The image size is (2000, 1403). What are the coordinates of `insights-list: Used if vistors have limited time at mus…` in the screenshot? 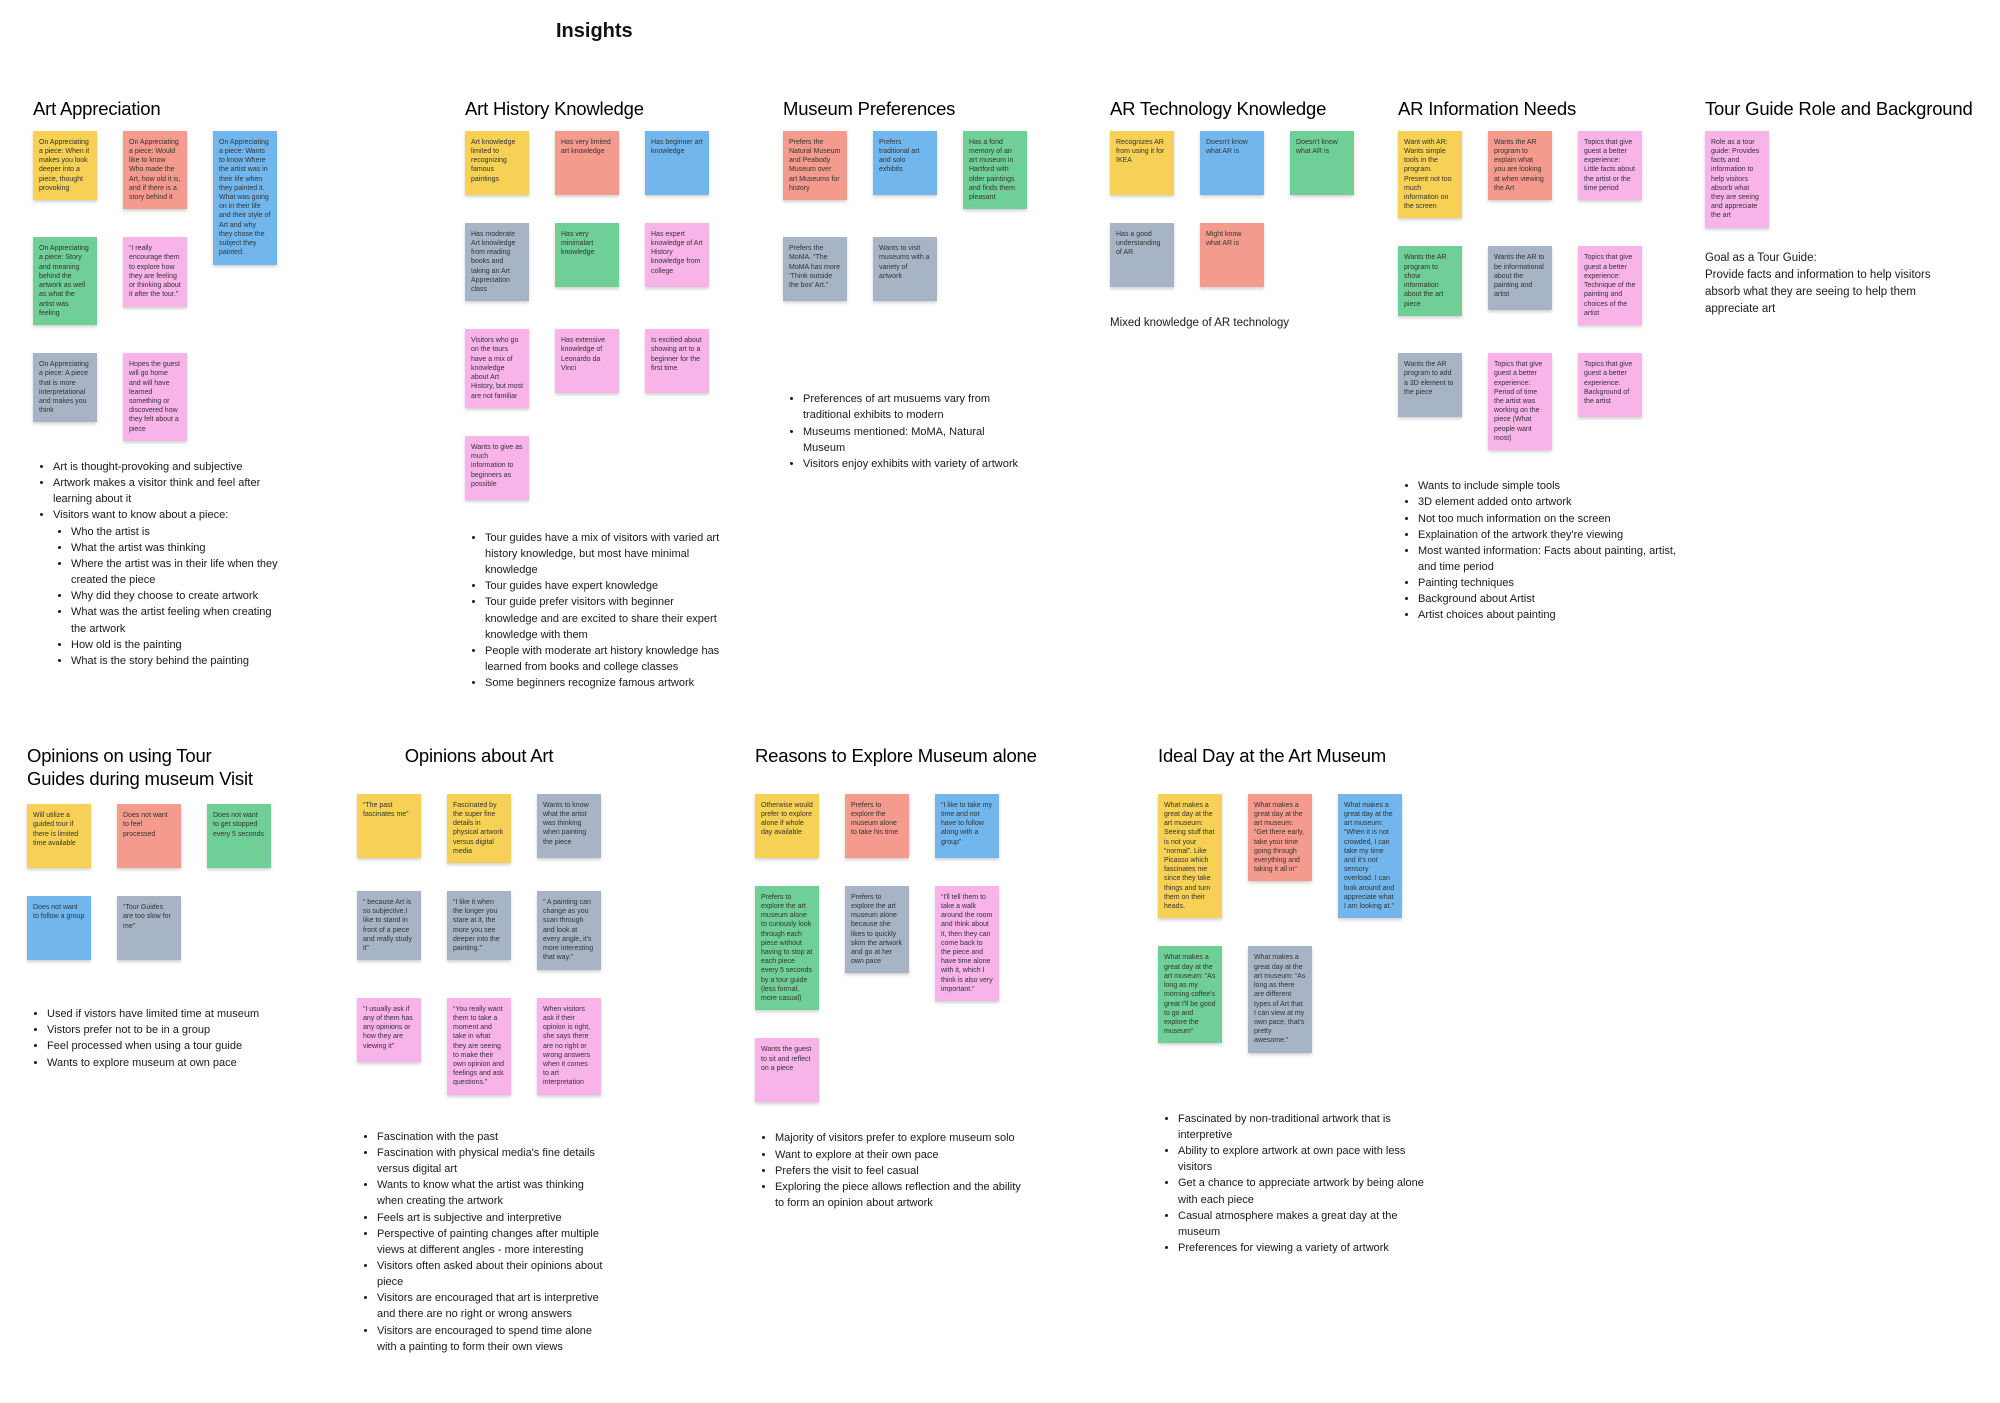 It's located at (144, 1038).